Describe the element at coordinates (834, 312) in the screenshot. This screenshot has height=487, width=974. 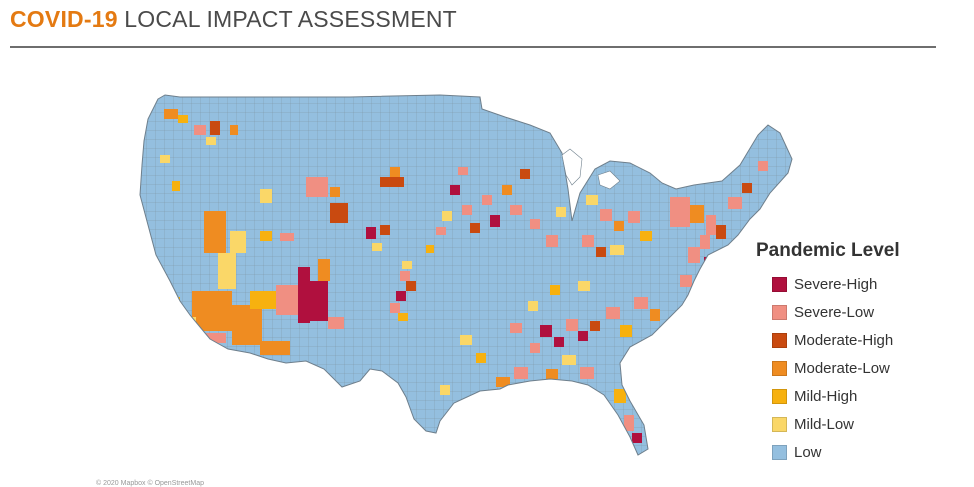
I see `legend-label: Severe-Low` at that location.